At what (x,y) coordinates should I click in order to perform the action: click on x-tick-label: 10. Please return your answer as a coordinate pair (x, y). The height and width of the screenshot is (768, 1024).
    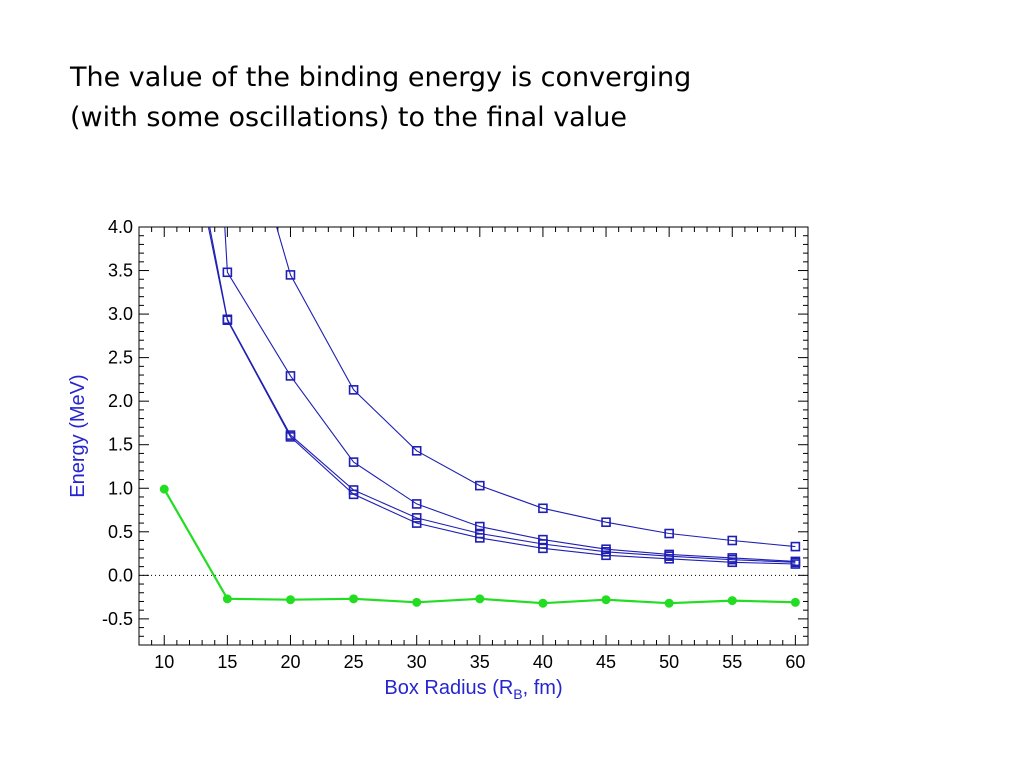
    Looking at the image, I should click on (164, 662).